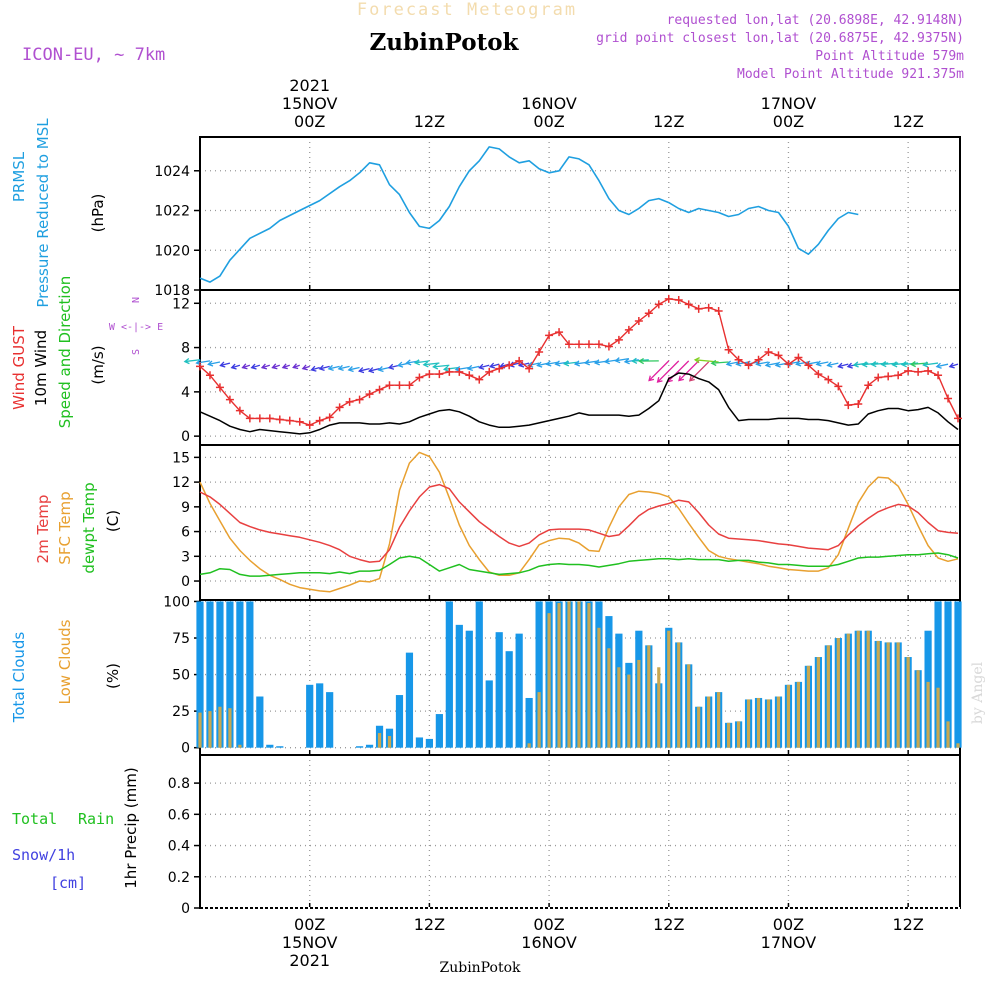 The image size is (1000, 1000). I want to click on dewpt-label: dewpt Temp, so click(89, 527).